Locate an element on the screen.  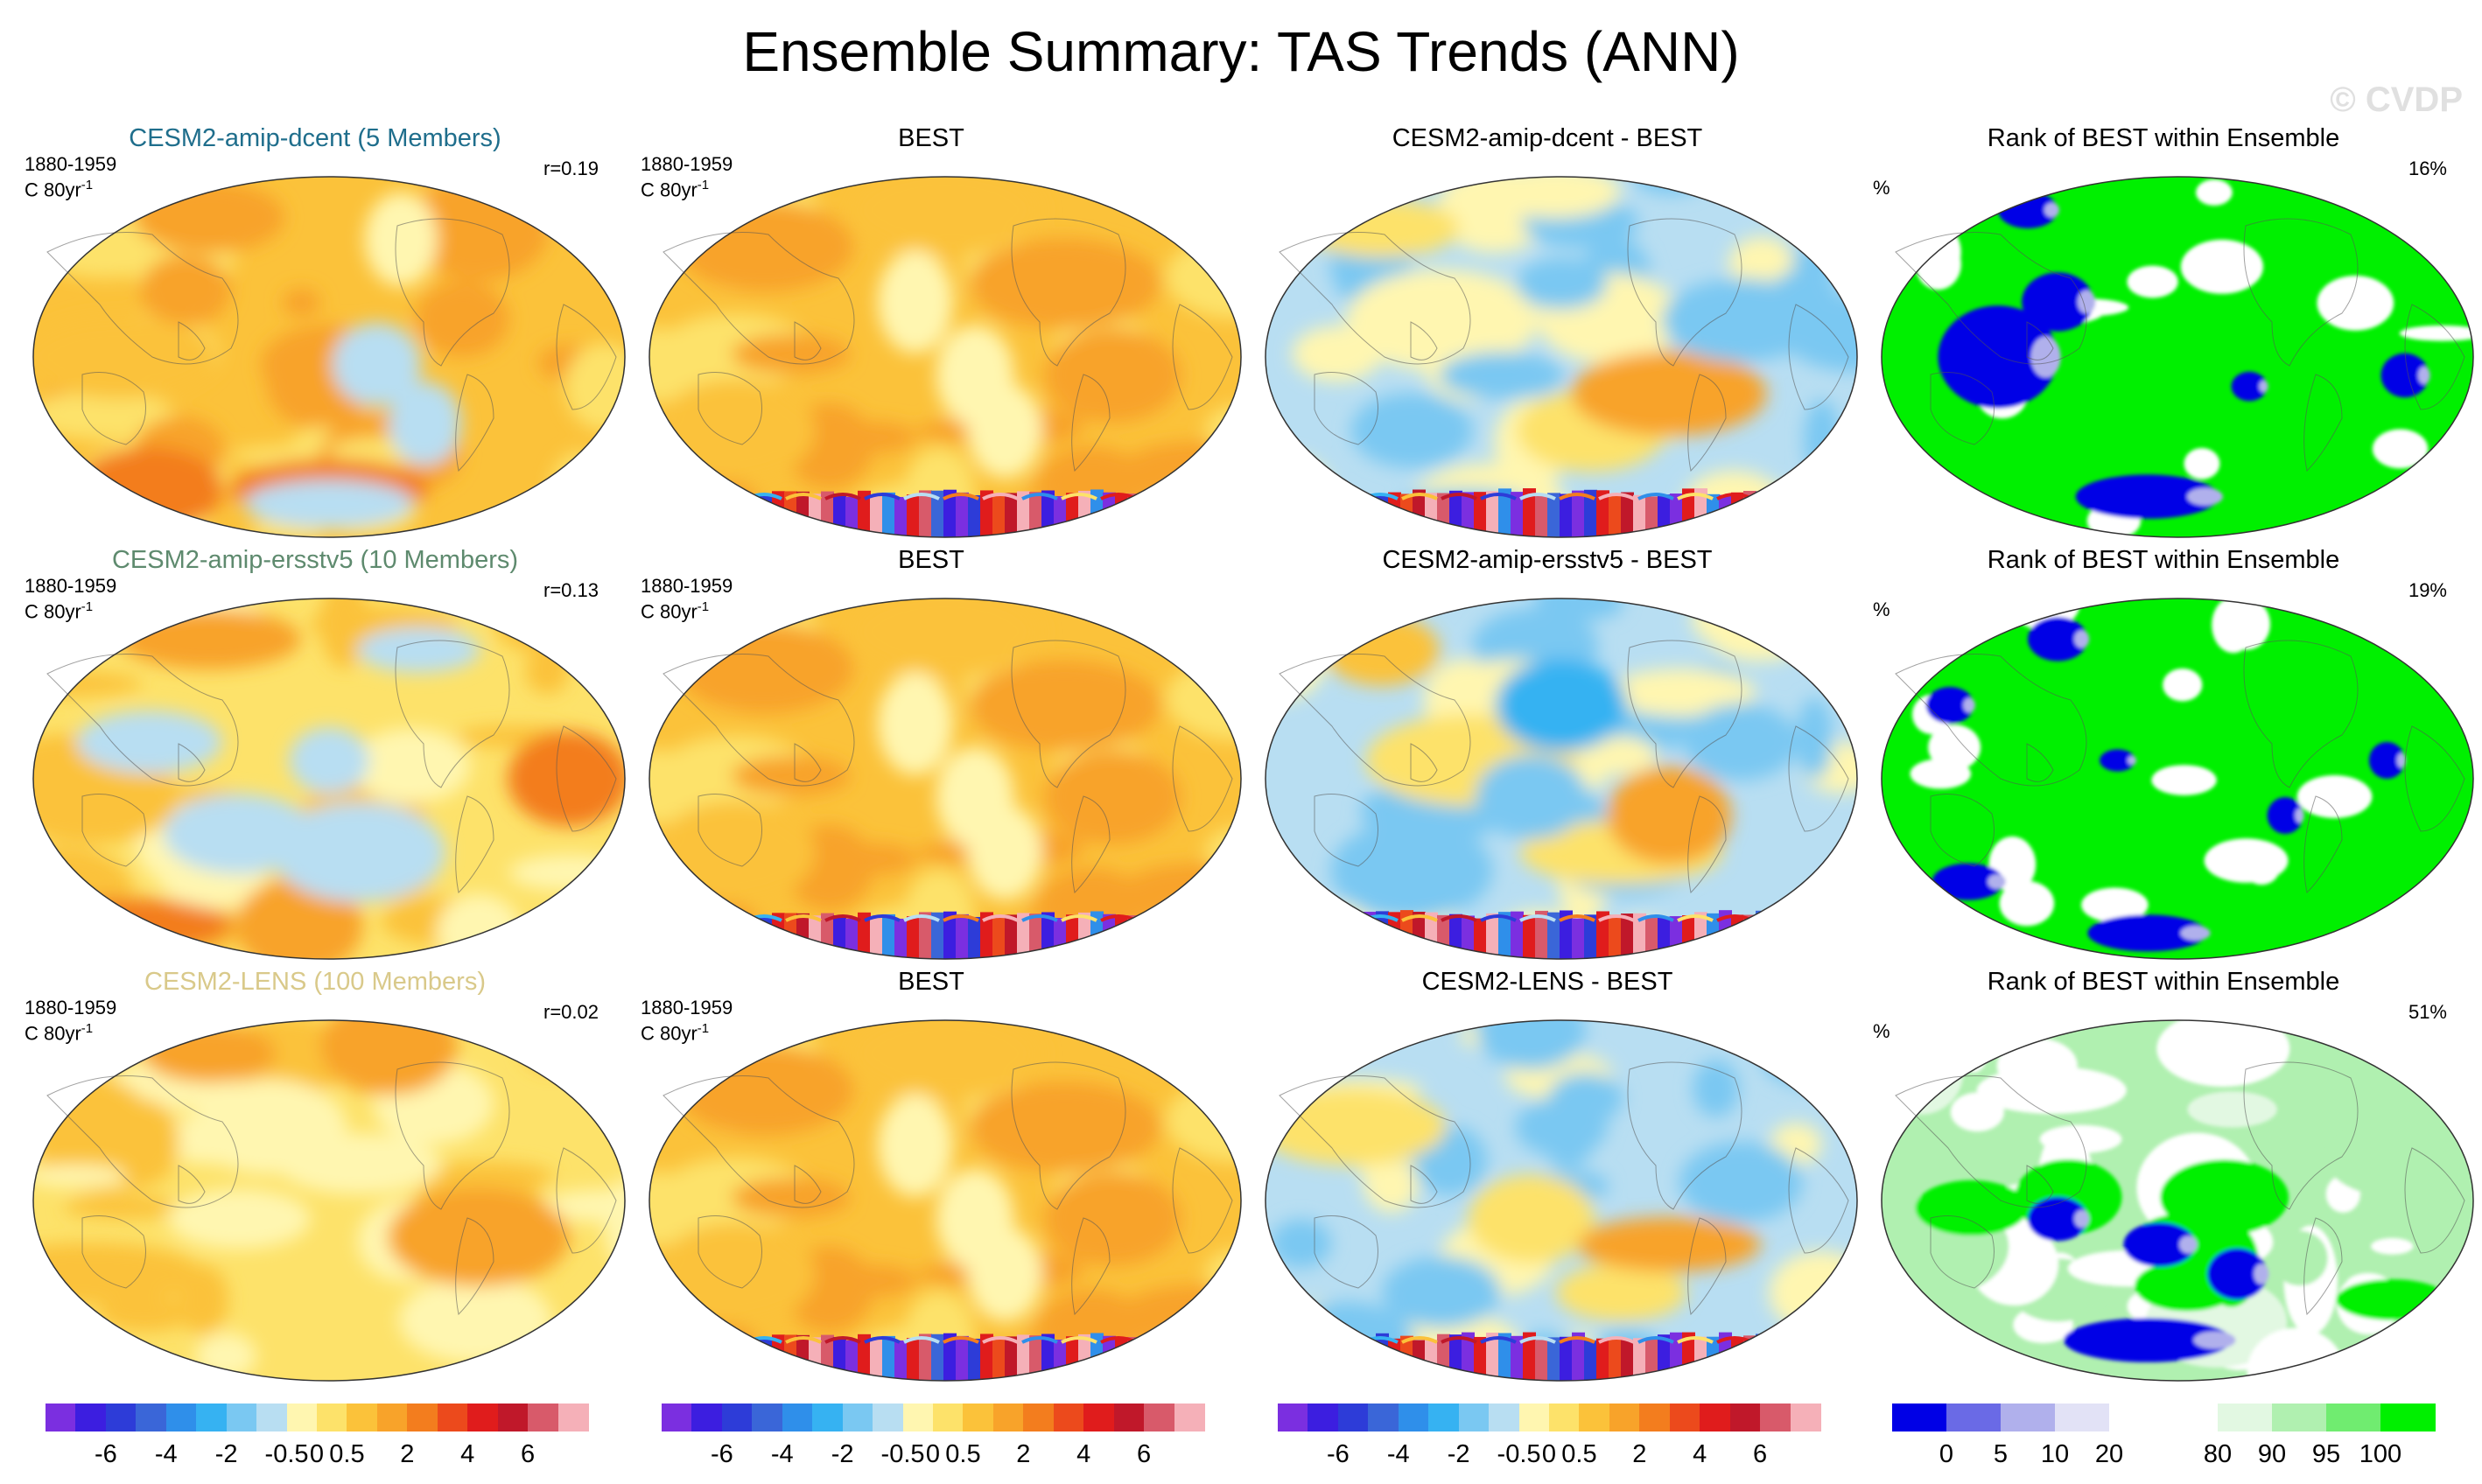
globe-map-diff_a is located at coordinates (1561, 357).